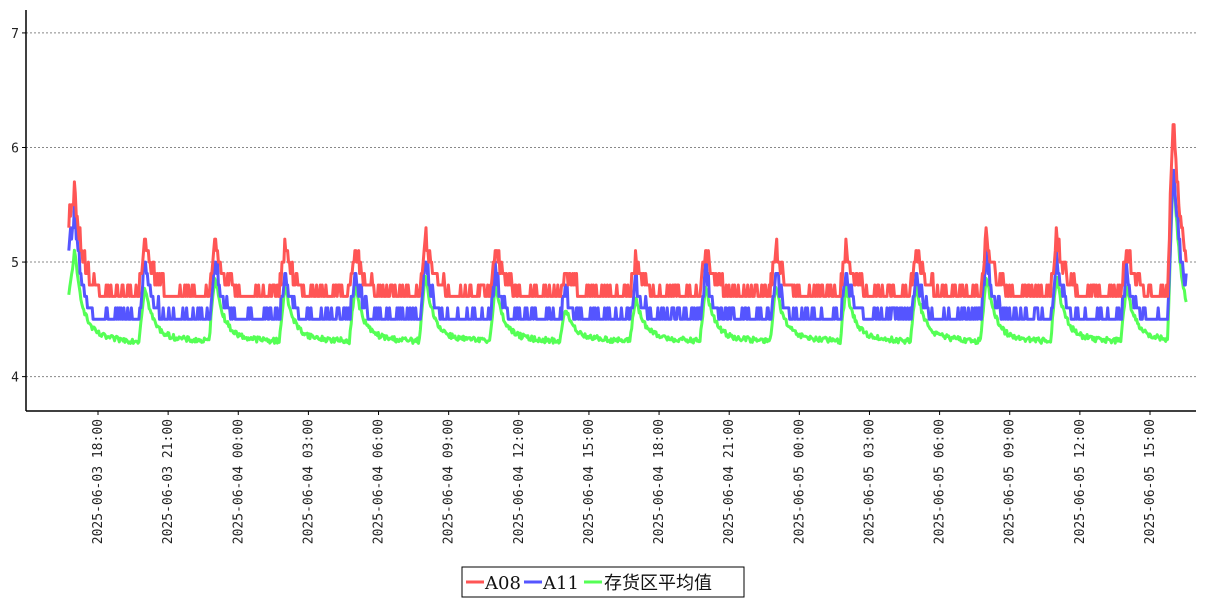  I want to click on ytick-label-7: 7, so click(15, 34).